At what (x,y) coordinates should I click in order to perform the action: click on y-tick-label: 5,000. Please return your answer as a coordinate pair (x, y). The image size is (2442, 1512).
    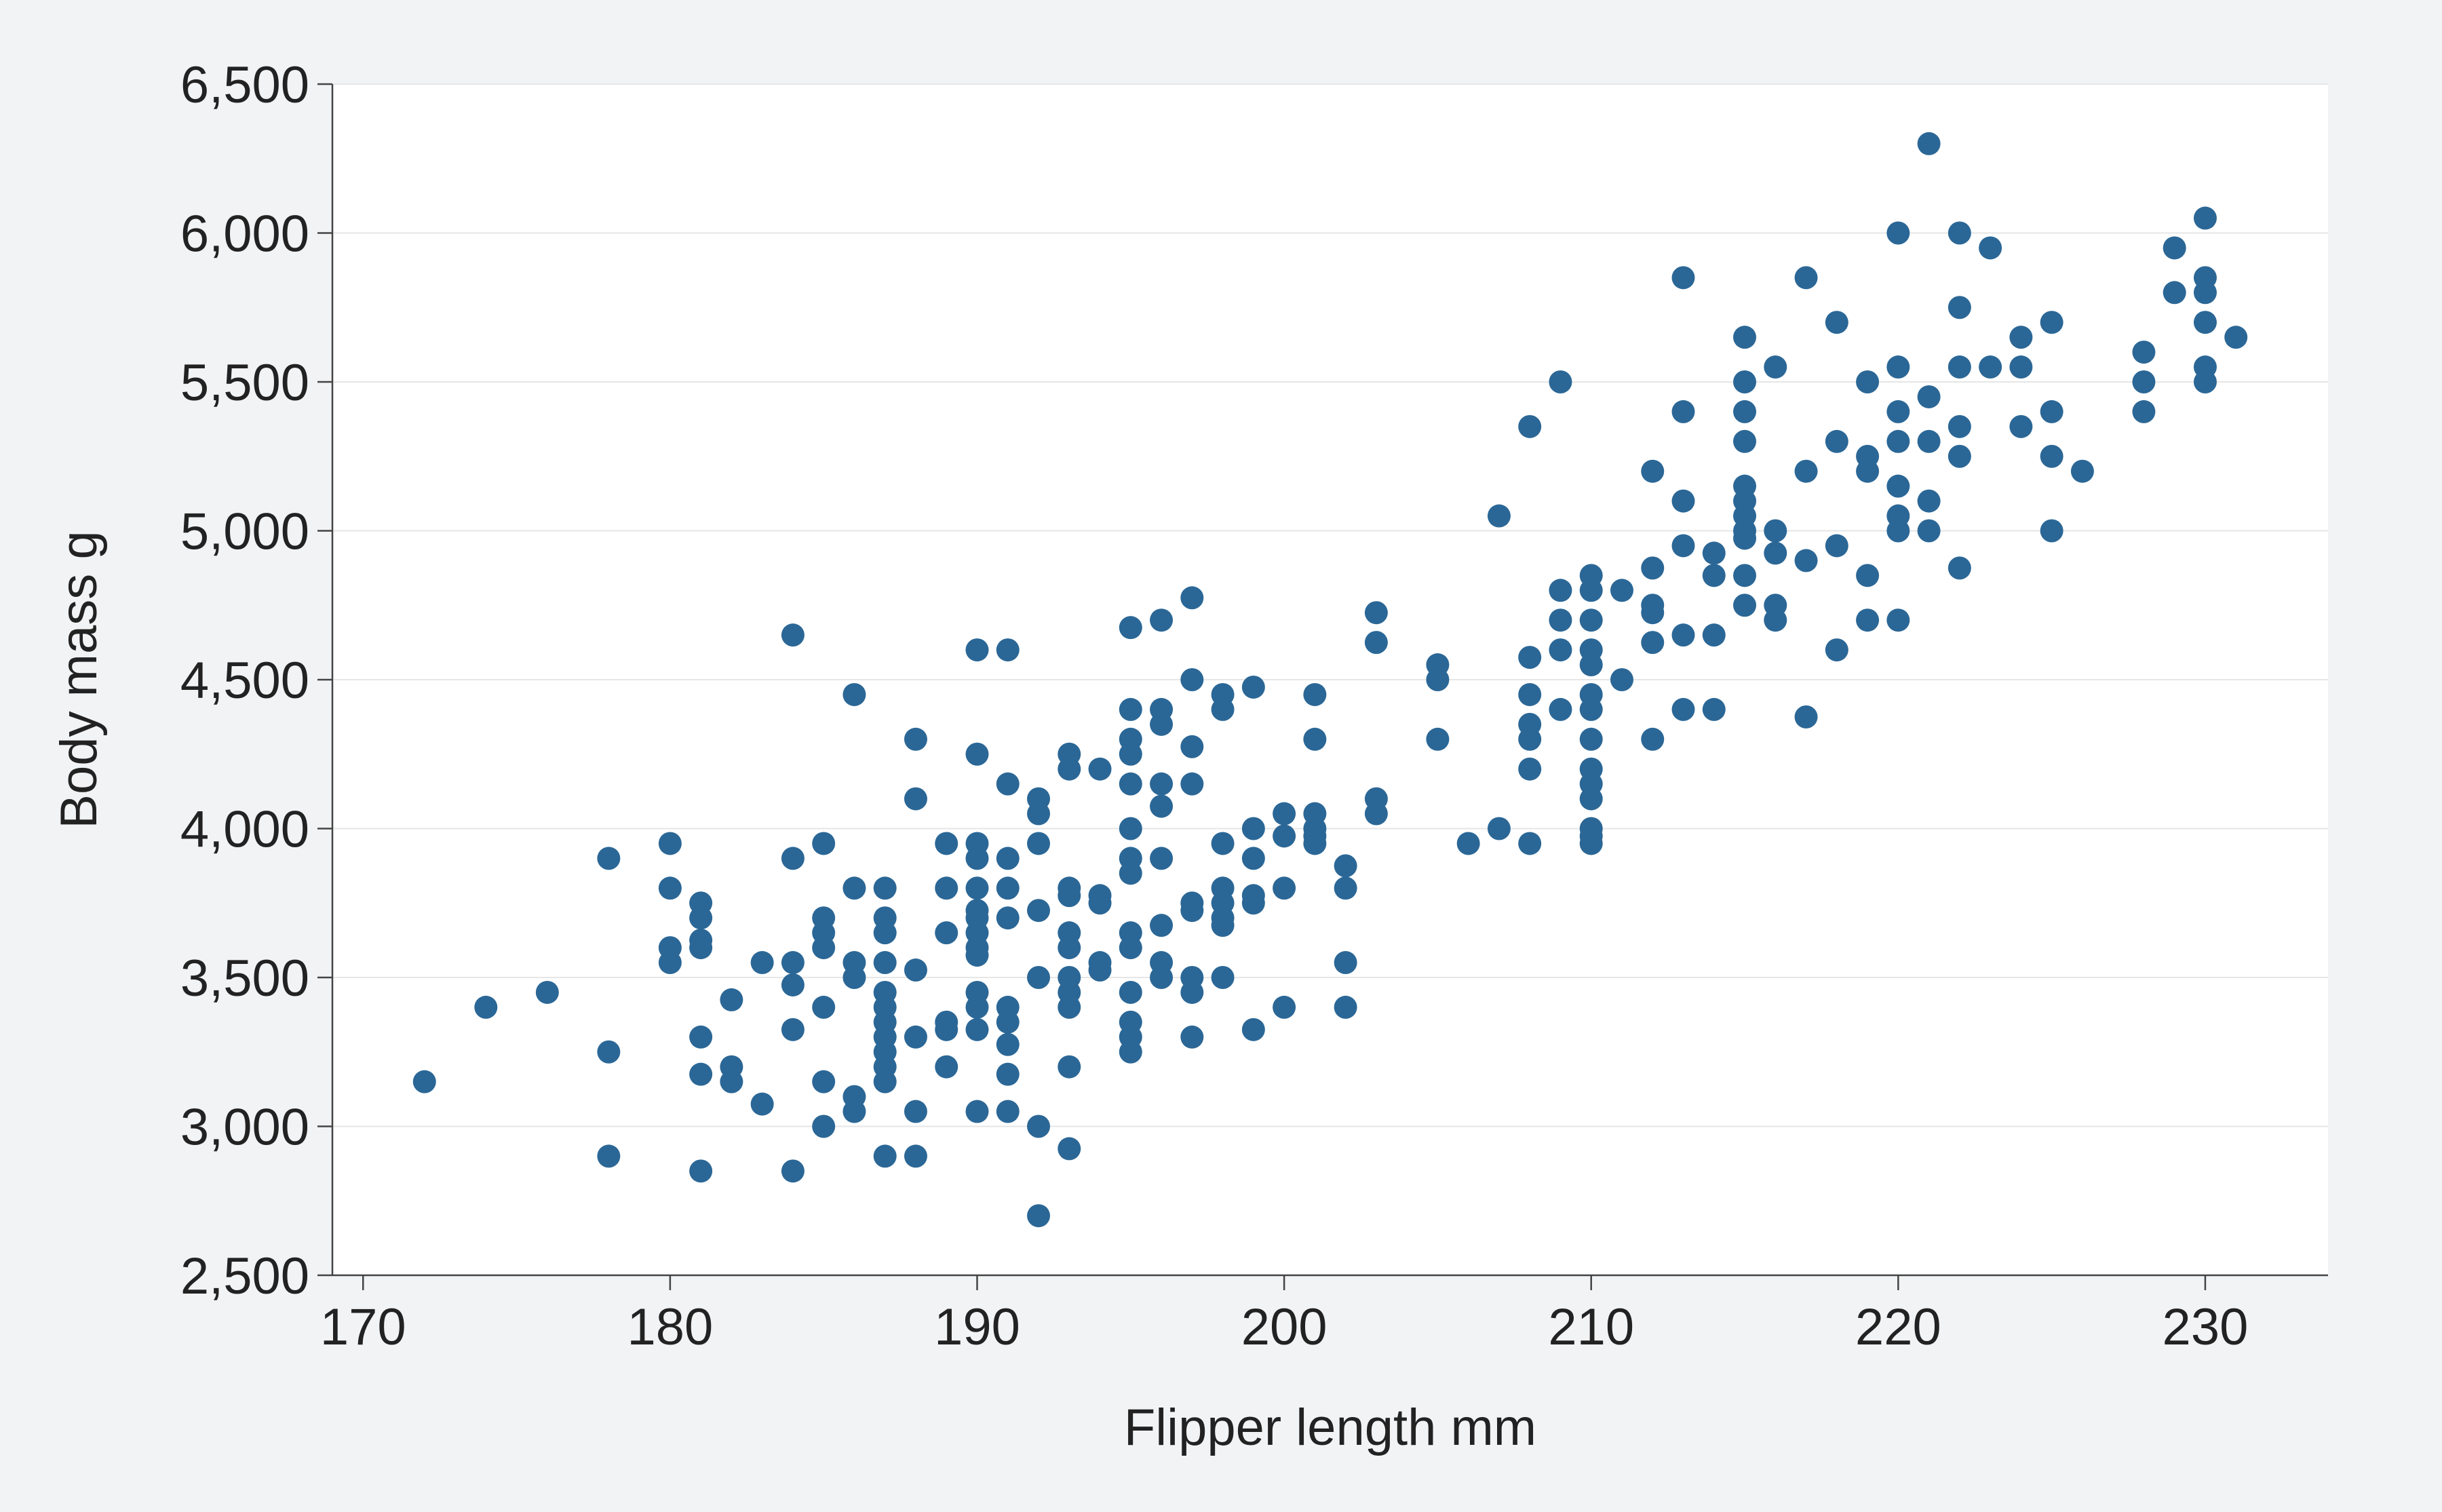
    Looking at the image, I should click on (244, 532).